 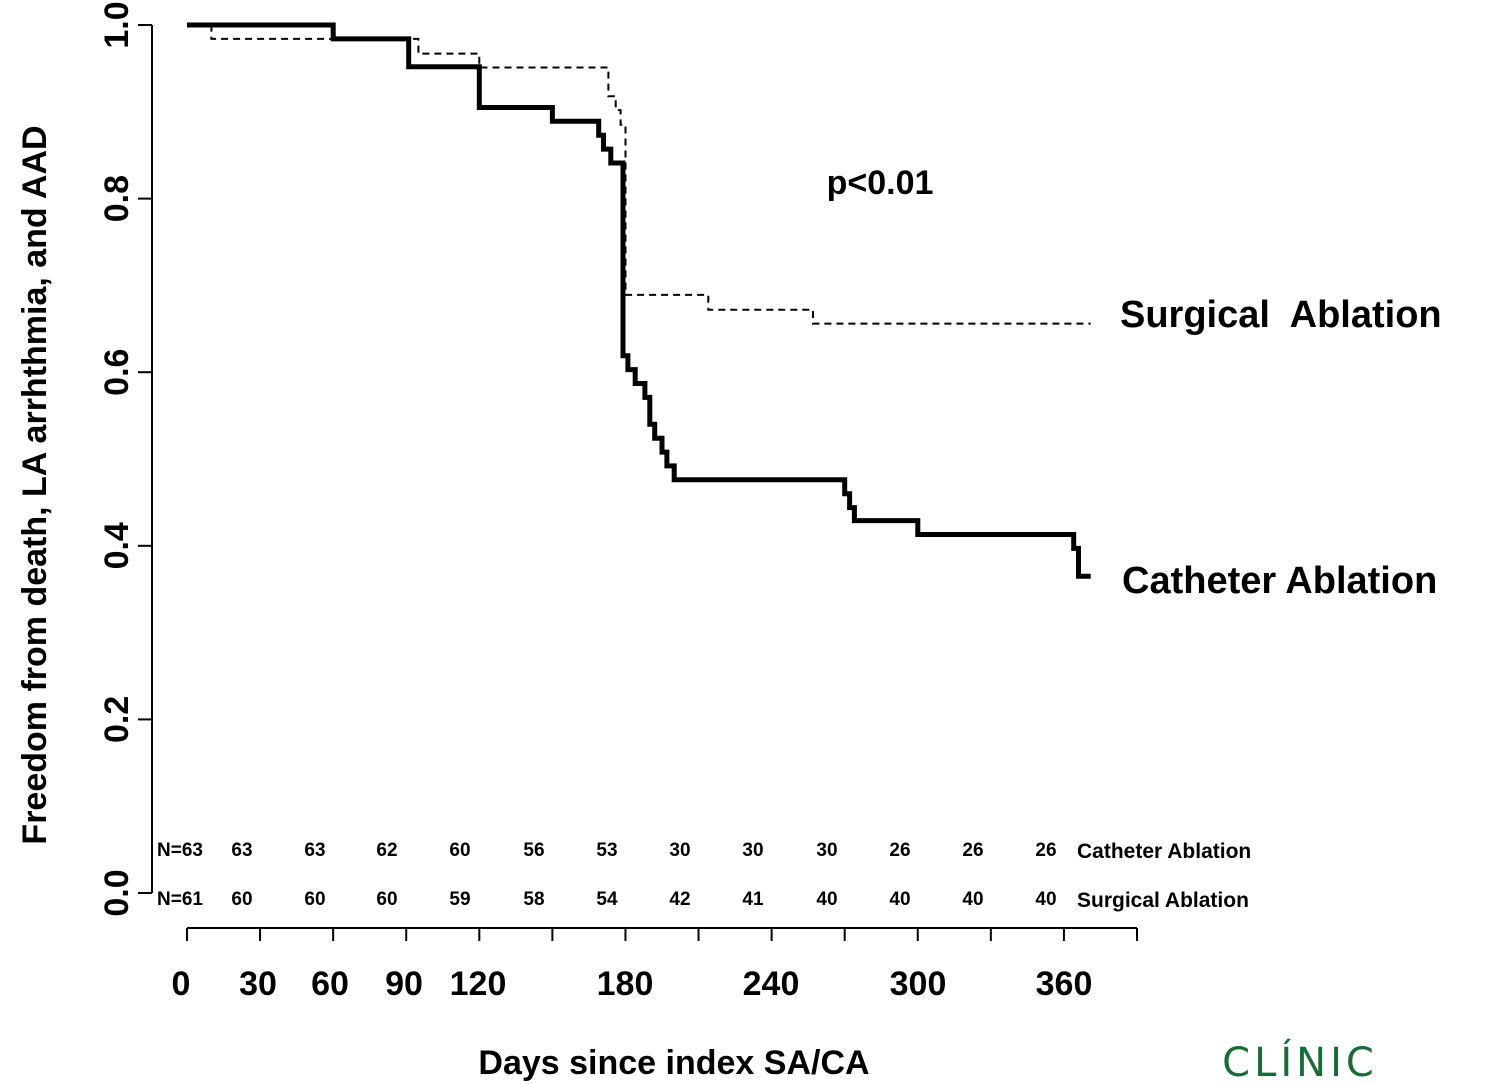 I want to click on at-risk-count: N=61, so click(x=180, y=899).